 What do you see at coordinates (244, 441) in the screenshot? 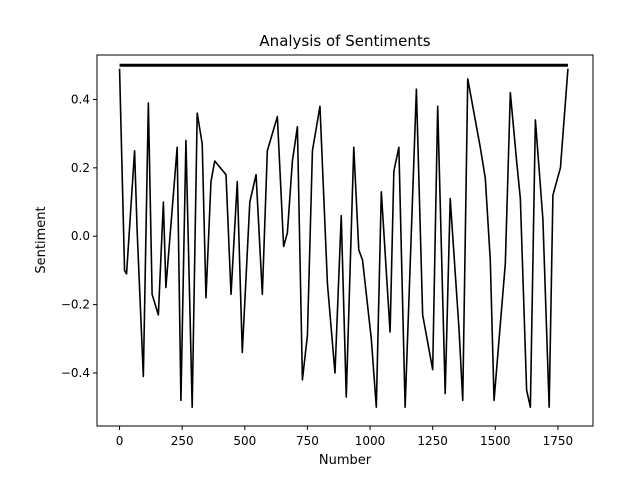
I see `x-tick-label: 500` at bounding box center [244, 441].